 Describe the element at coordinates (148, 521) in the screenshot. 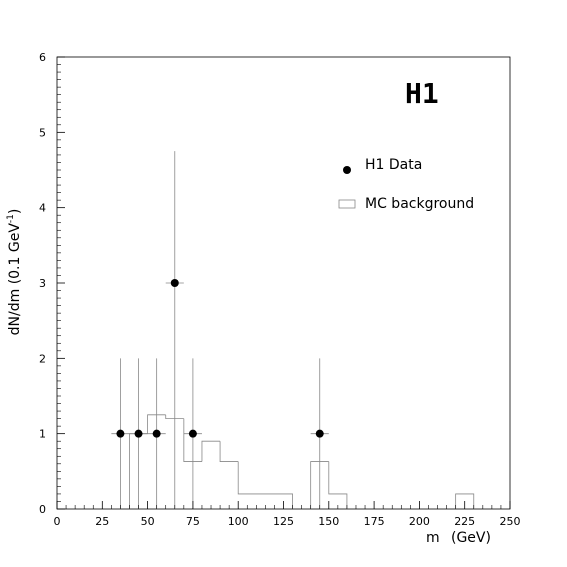

I see `x-tick-label: 50` at that location.